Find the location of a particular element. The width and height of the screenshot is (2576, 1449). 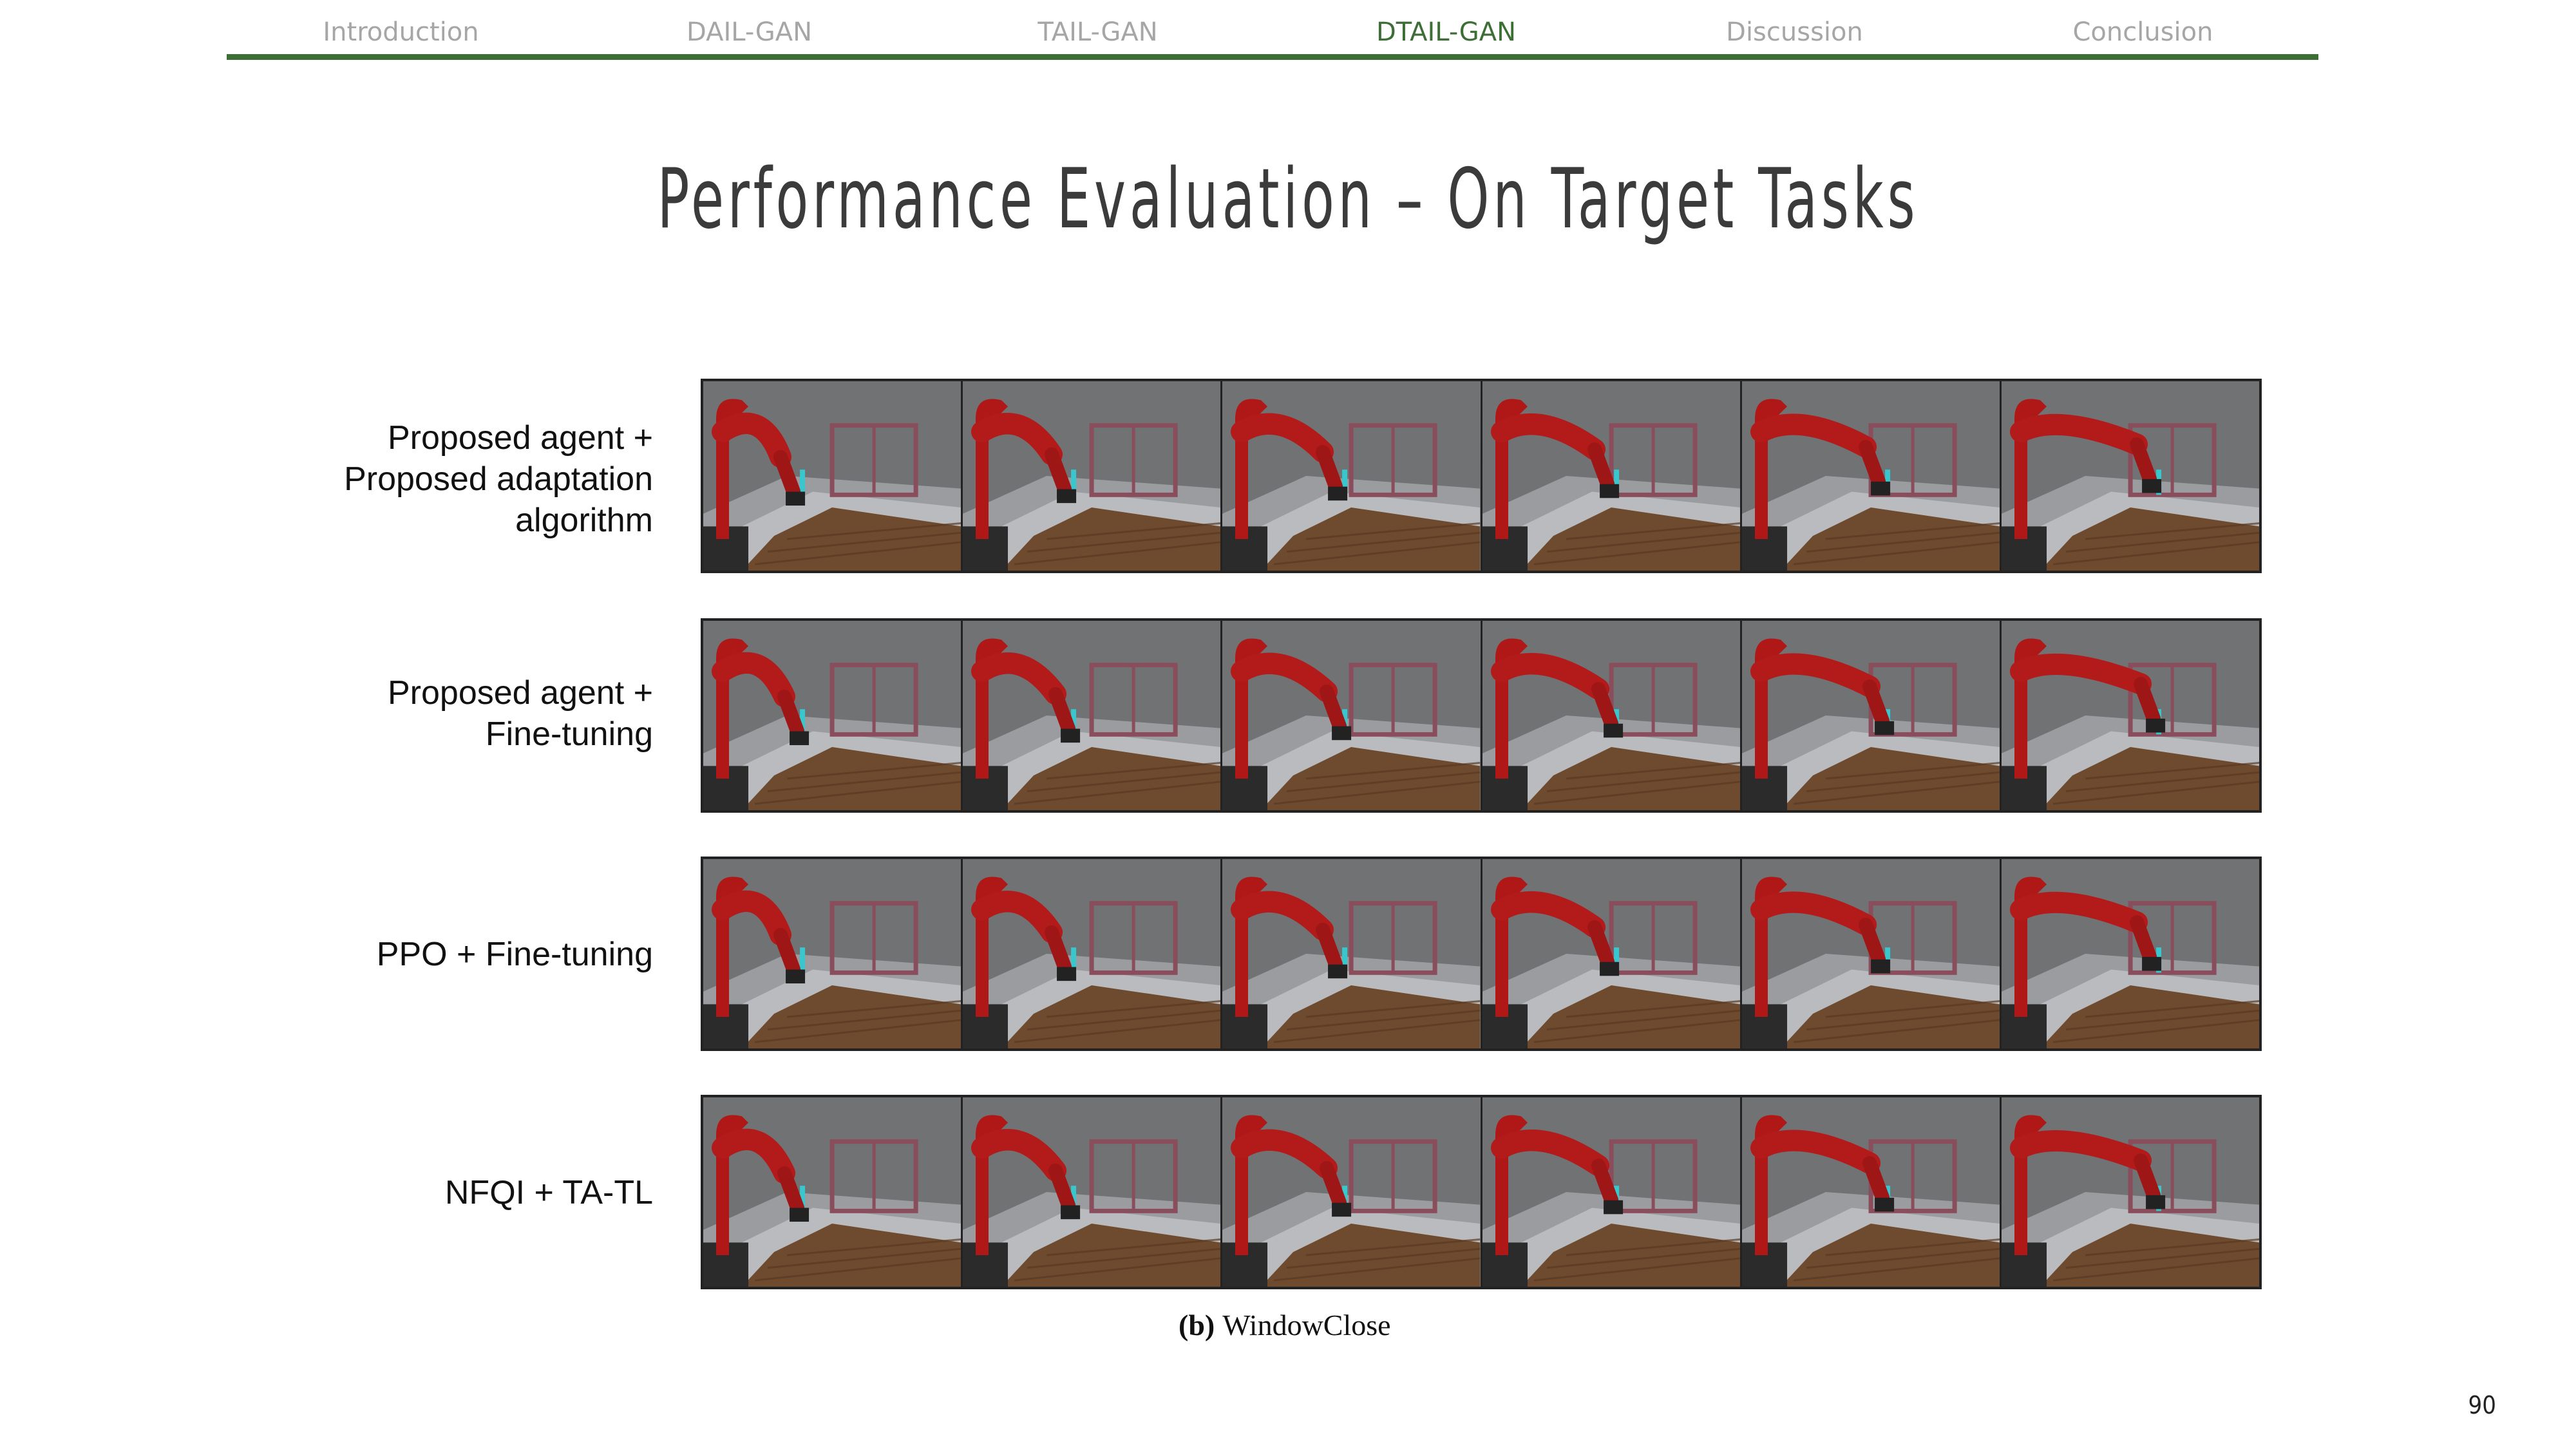

row-label-fine-tuning: Proposed agent + Fine-tuning is located at coordinates (521, 714).